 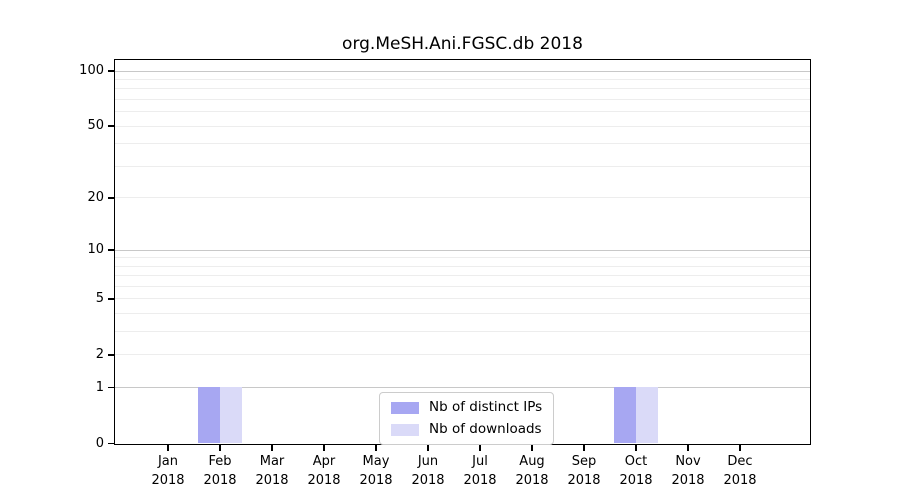 I want to click on legend-item: Nb of downloads, so click(x=466, y=429).